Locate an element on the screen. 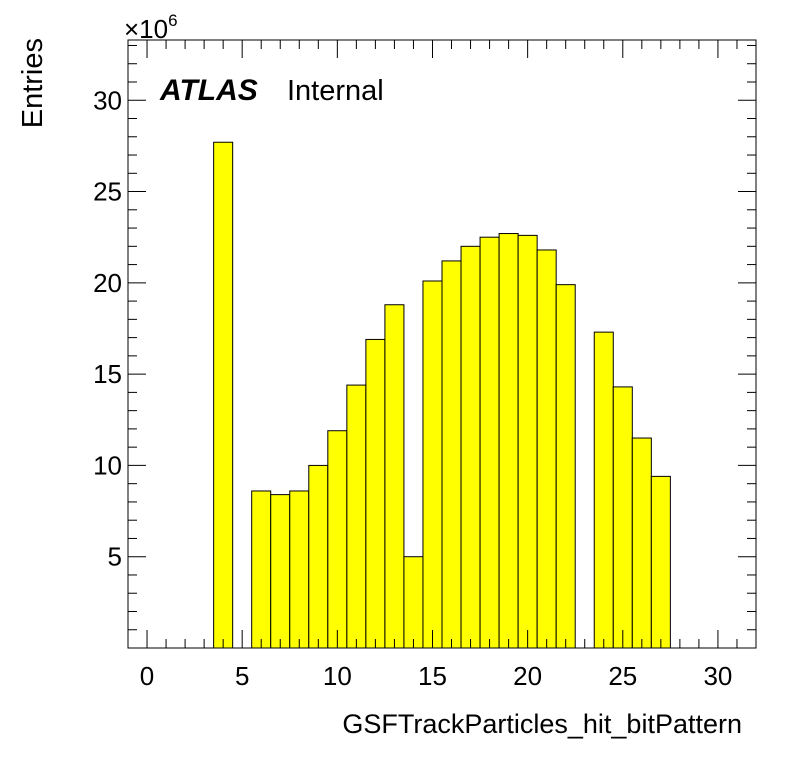 This screenshot has height=772, width=796. x-tick-label: 5 is located at coordinates (242, 676).